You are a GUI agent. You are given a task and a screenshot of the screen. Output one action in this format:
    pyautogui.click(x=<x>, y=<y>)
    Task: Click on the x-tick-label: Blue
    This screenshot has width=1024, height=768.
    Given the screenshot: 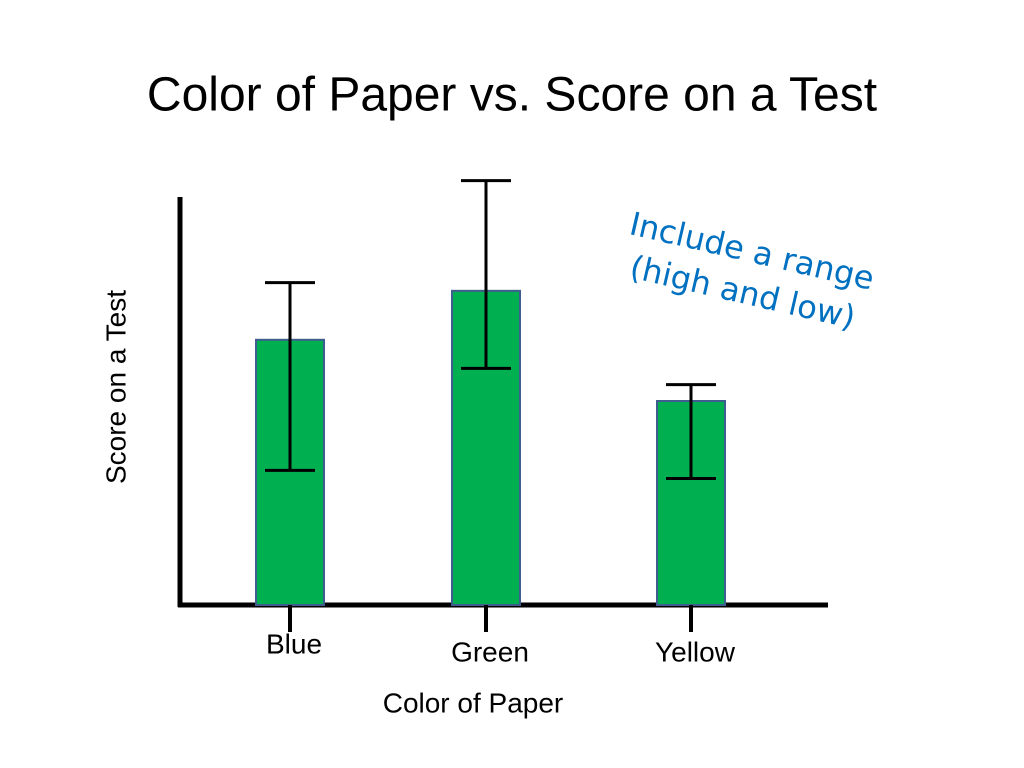 What is the action you would take?
    pyautogui.click(x=294, y=643)
    